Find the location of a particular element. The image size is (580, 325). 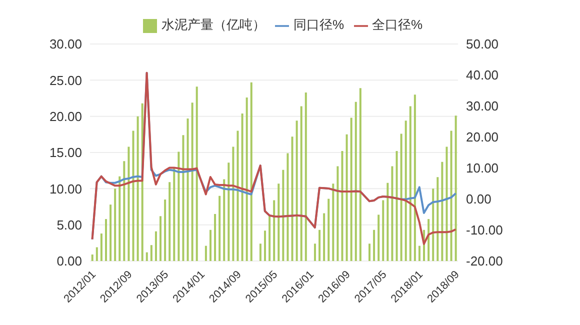

y2-tick-label: -20.00 is located at coordinates (484, 261).